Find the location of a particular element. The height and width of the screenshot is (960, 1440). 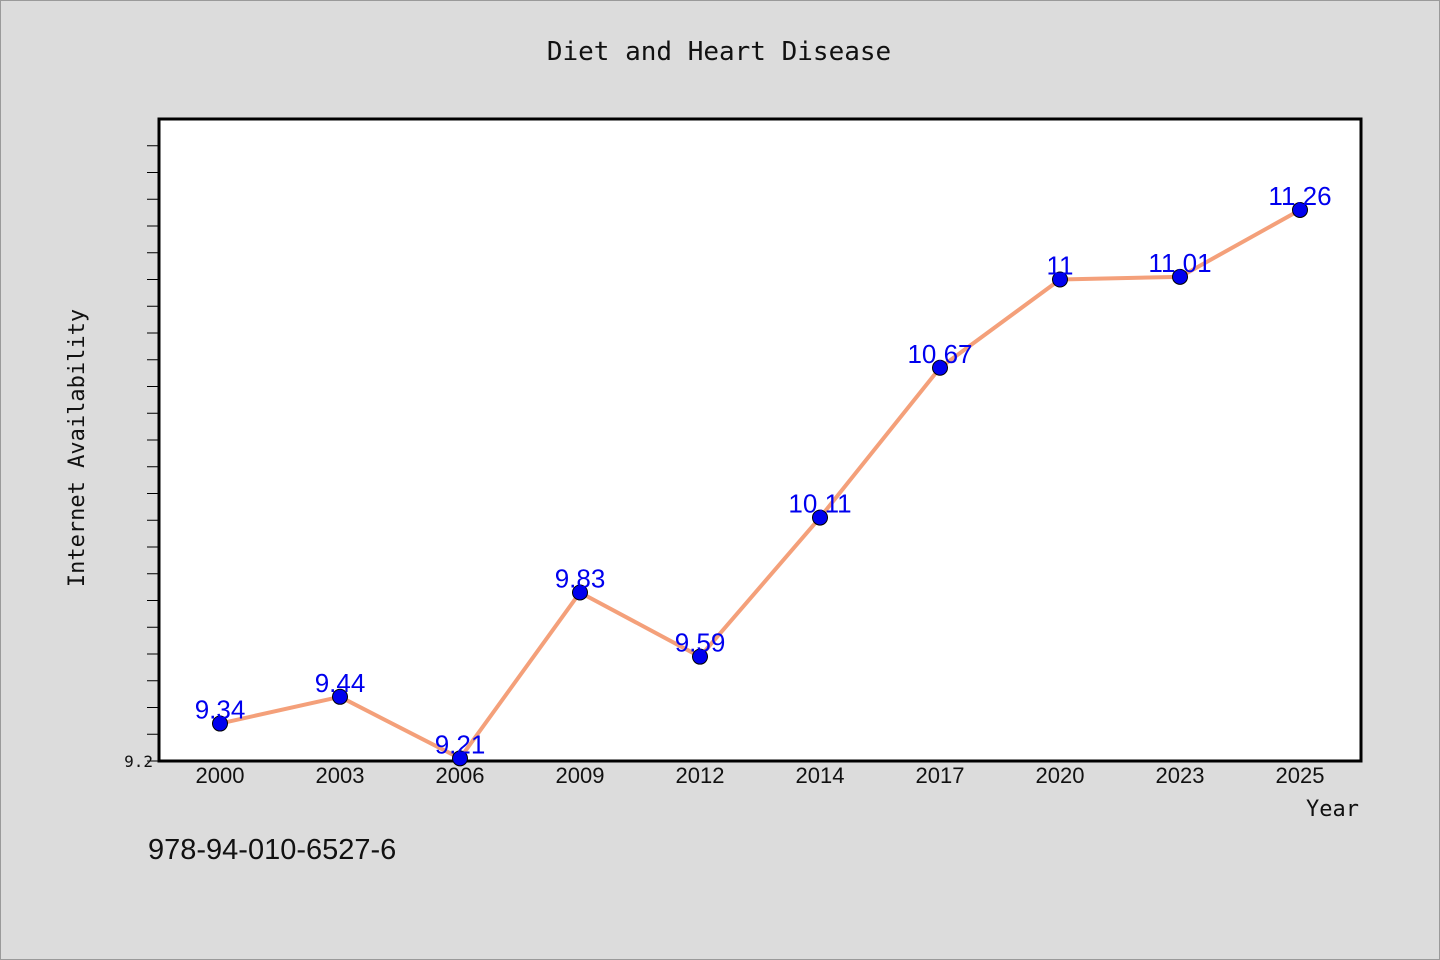

x-tick-label: 2020 is located at coordinates (1060, 775).